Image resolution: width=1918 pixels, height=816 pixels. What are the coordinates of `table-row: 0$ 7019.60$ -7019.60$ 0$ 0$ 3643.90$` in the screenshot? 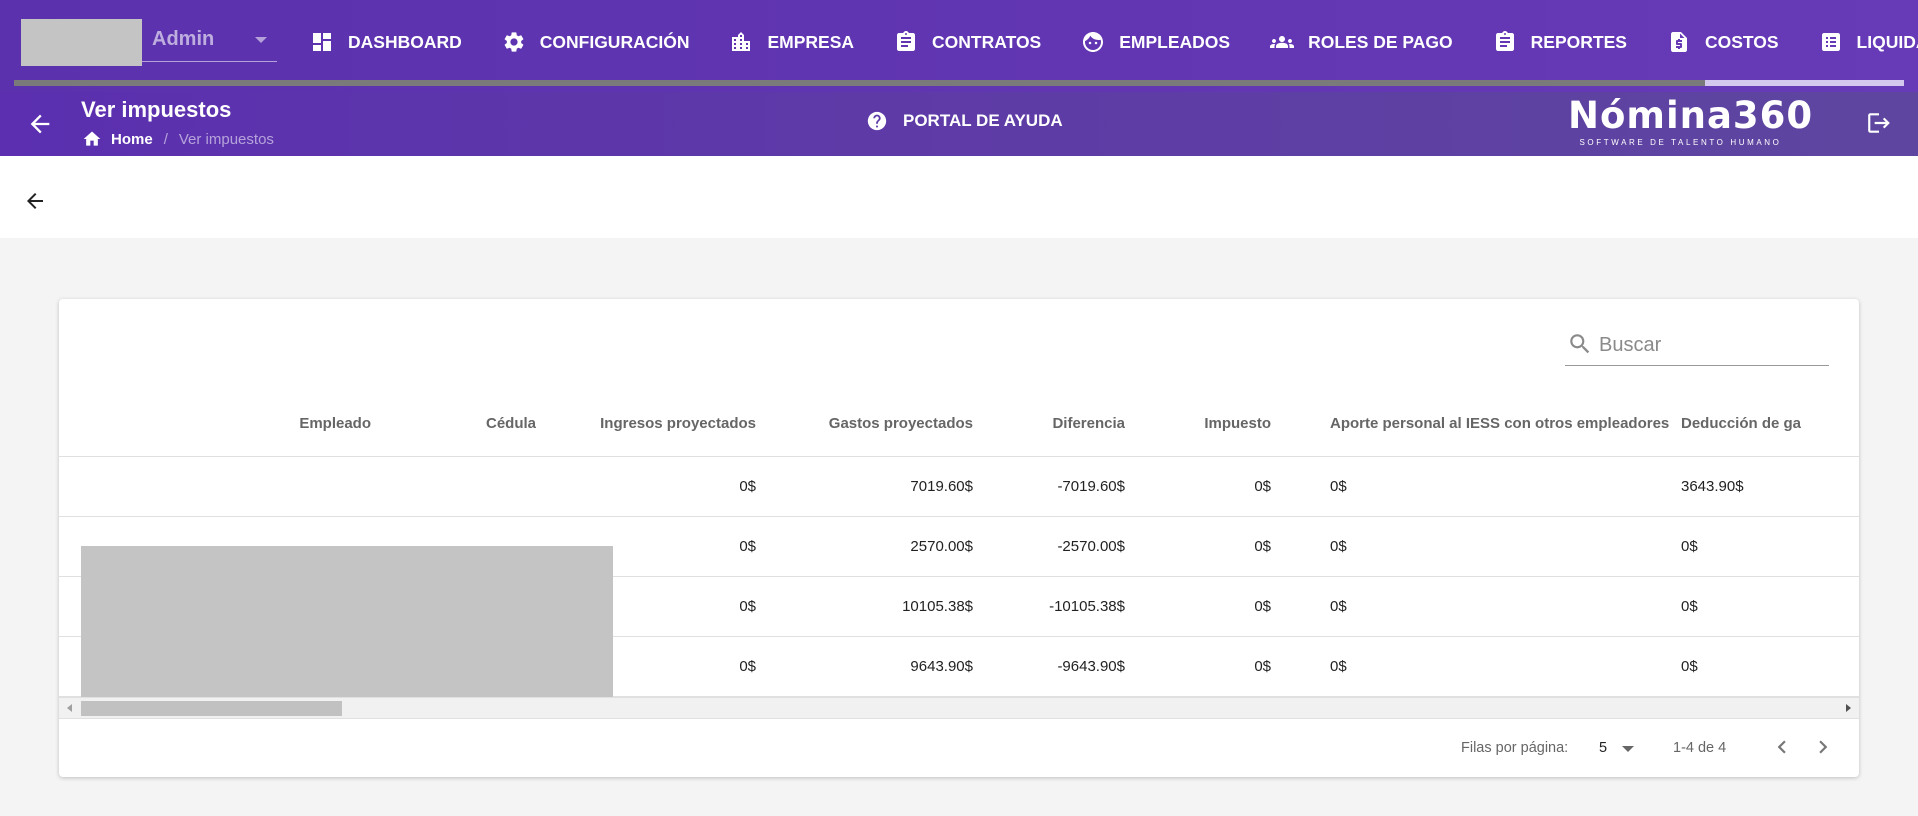 It's located at (959, 486).